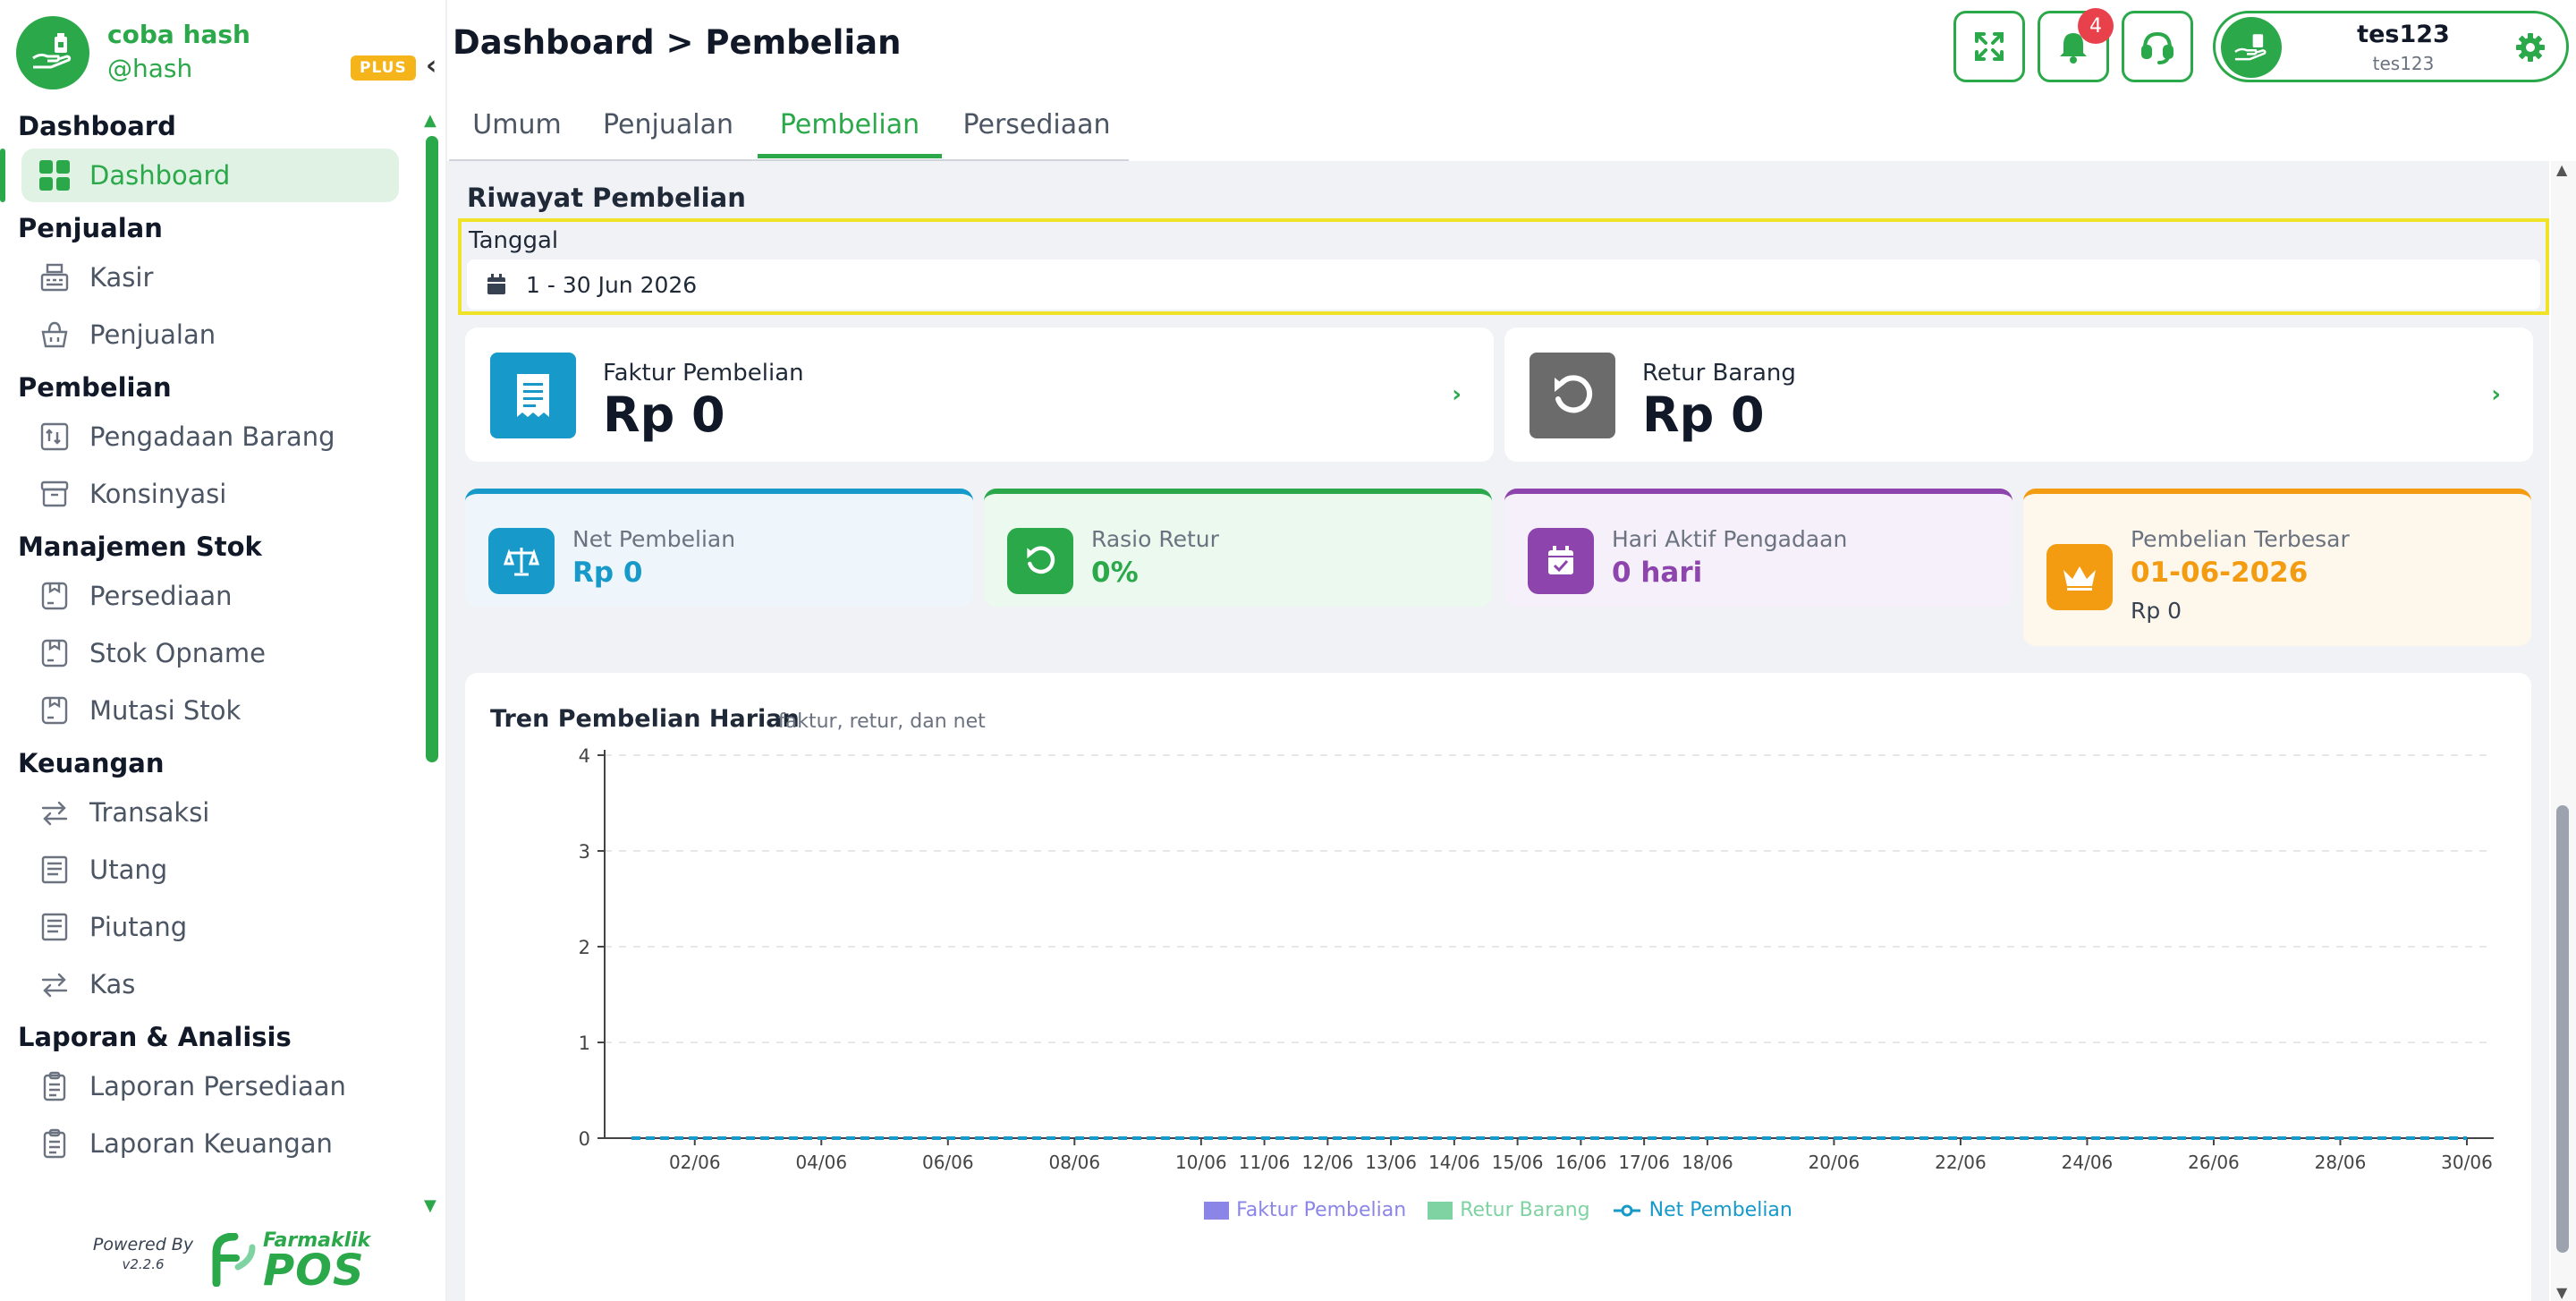  What do you see at coordinates (2157, 46) in the screenshot?
I see `support-button` at bounding box center [2157, 46].